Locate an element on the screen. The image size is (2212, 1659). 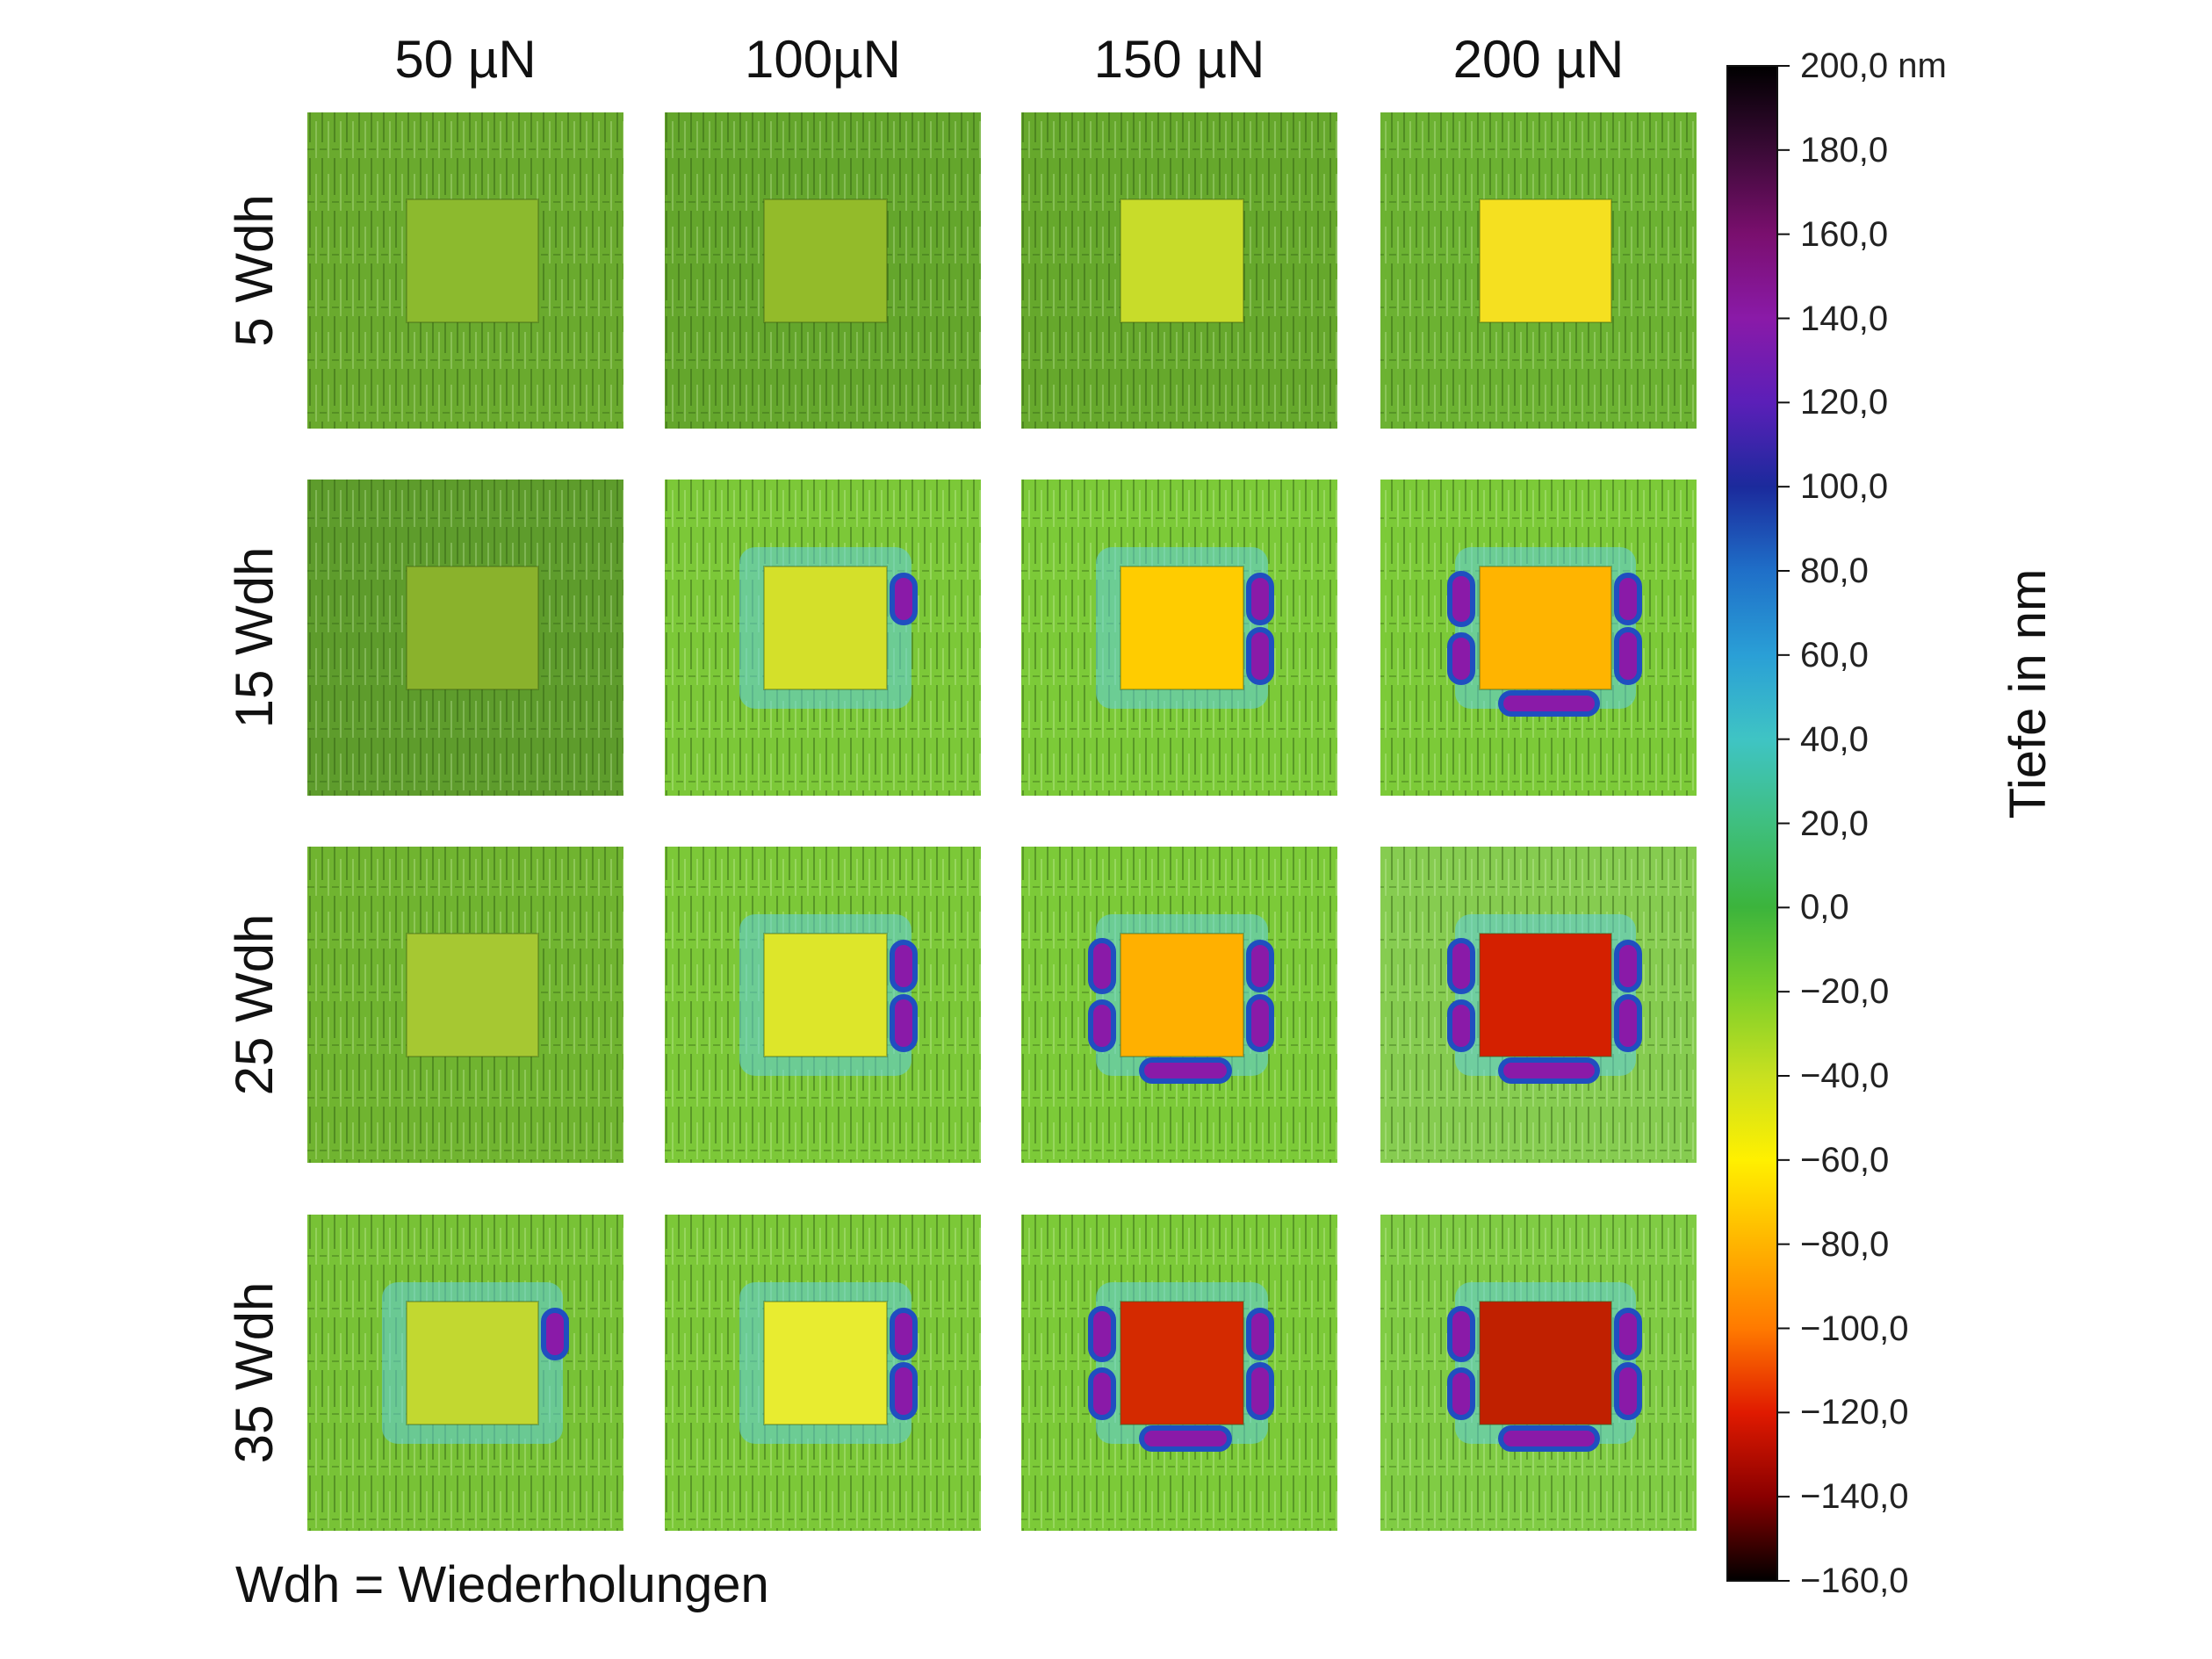
afm-cell-r3-c2 is located at coordinates (823, 1005).